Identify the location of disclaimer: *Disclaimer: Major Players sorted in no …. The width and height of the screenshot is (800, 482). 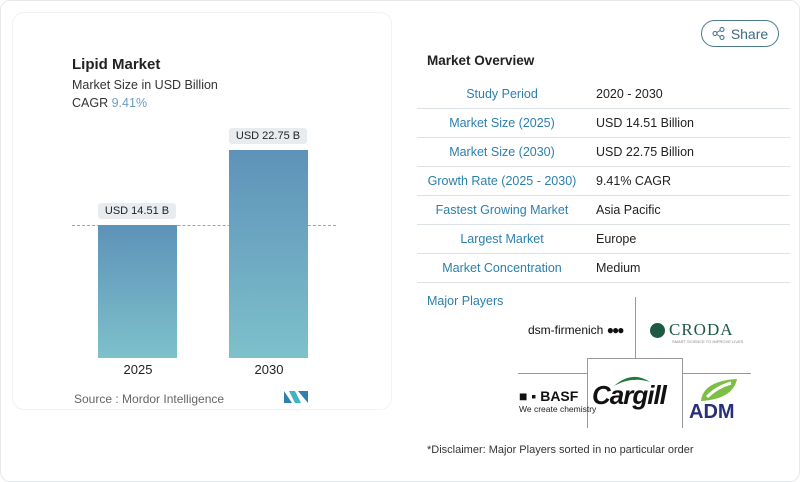
(560, 450).